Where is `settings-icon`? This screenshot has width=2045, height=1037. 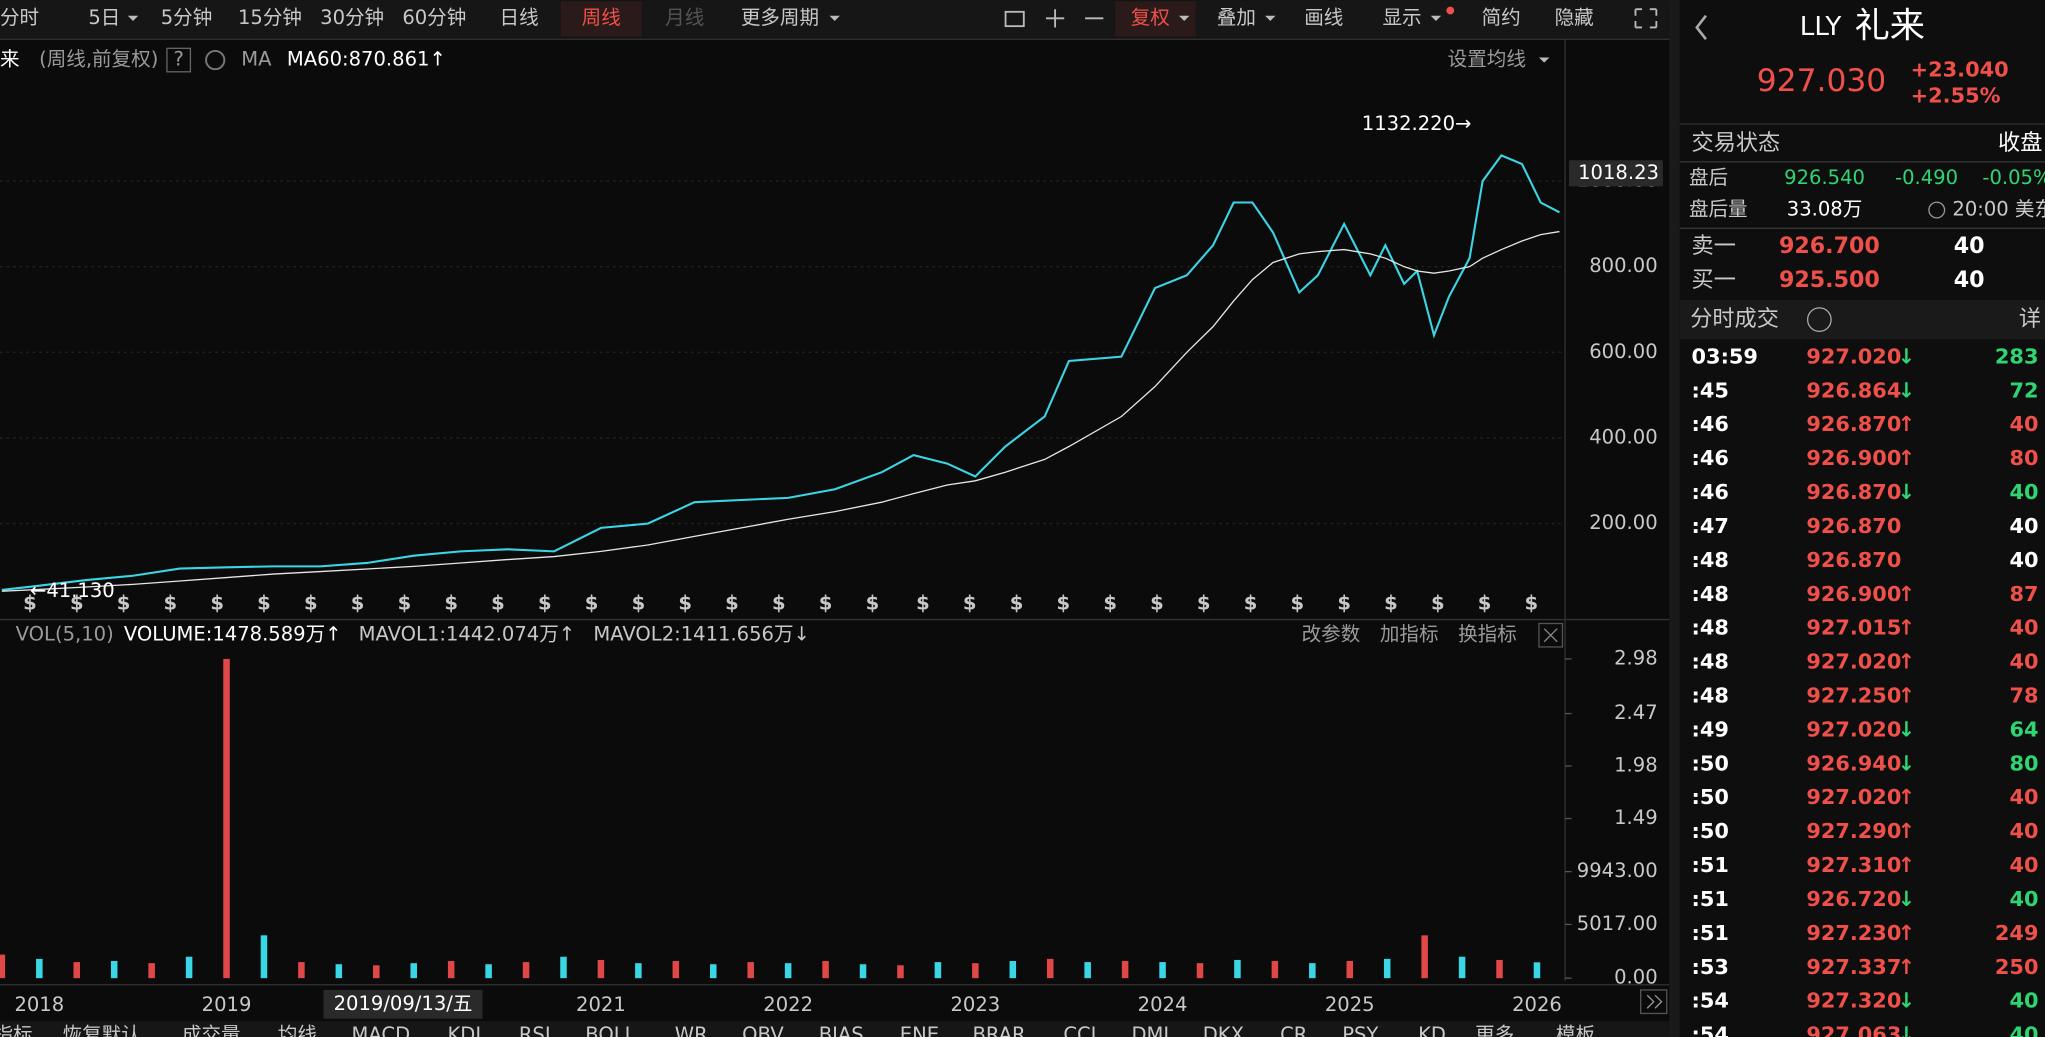 settings-icon is located at coordinates (215, 60).